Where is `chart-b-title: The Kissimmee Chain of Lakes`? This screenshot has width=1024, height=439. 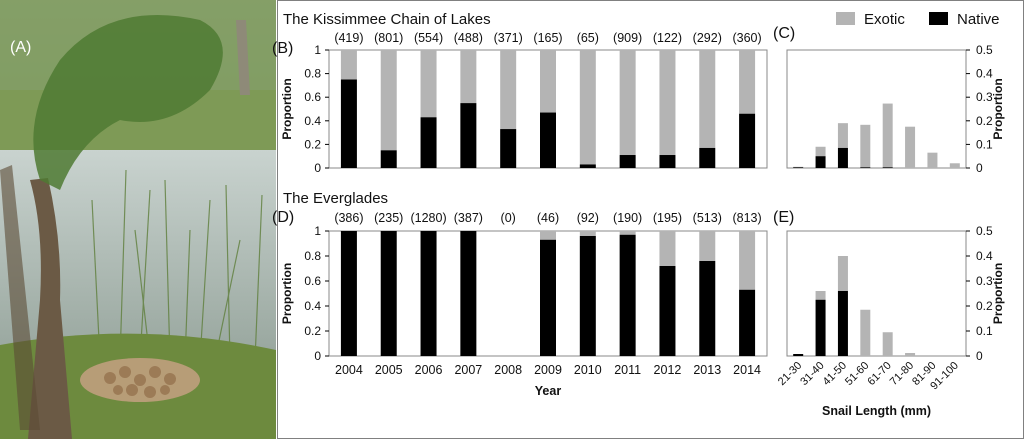 chart-b-title: The Kissimmee Chain of Lakes is located at coordinates (387, 19).